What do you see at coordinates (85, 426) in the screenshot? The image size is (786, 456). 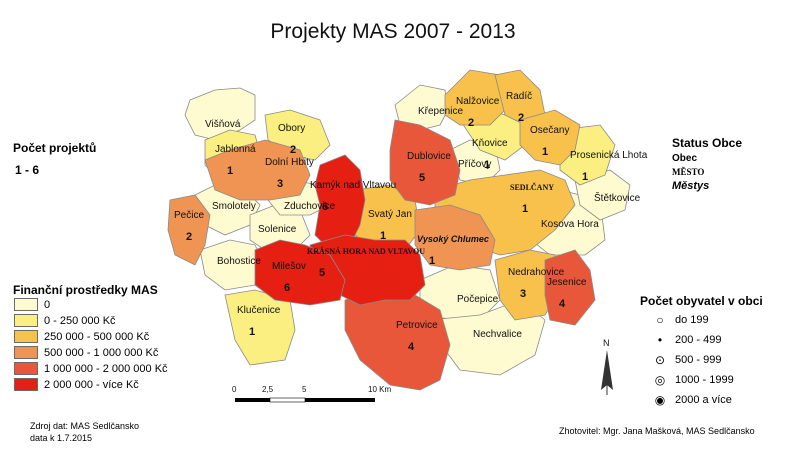 I see `source-line-1: Zdroj dat: MAS Sedlčansko` at bounding box center [85, 426].